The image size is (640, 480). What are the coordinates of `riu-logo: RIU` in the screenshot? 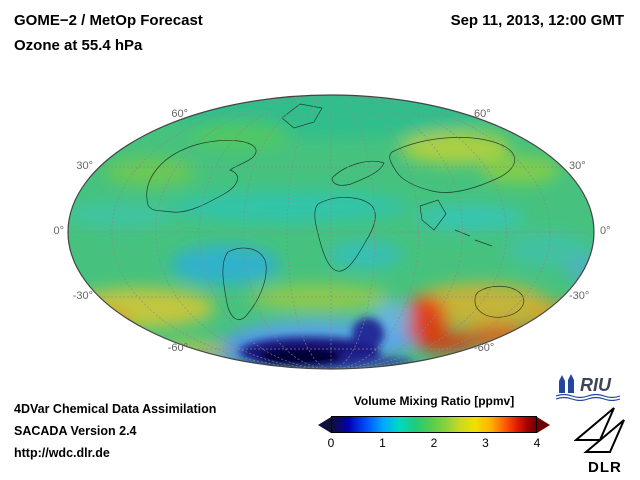 It's located at (589, 386).